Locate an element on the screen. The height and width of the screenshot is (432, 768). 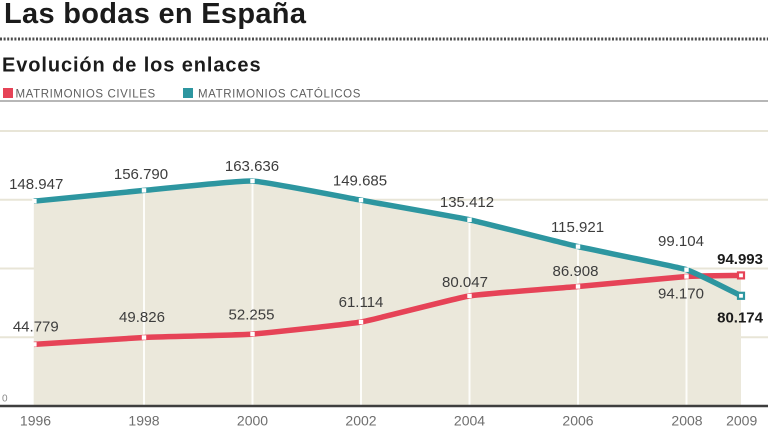
svg-text: 86.908 is located at coordinates (576, 271).